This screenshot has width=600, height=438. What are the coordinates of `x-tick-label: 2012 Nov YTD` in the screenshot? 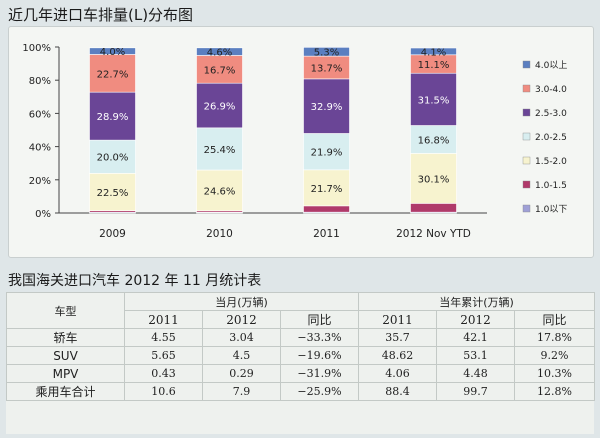 It's located at (433, 234).